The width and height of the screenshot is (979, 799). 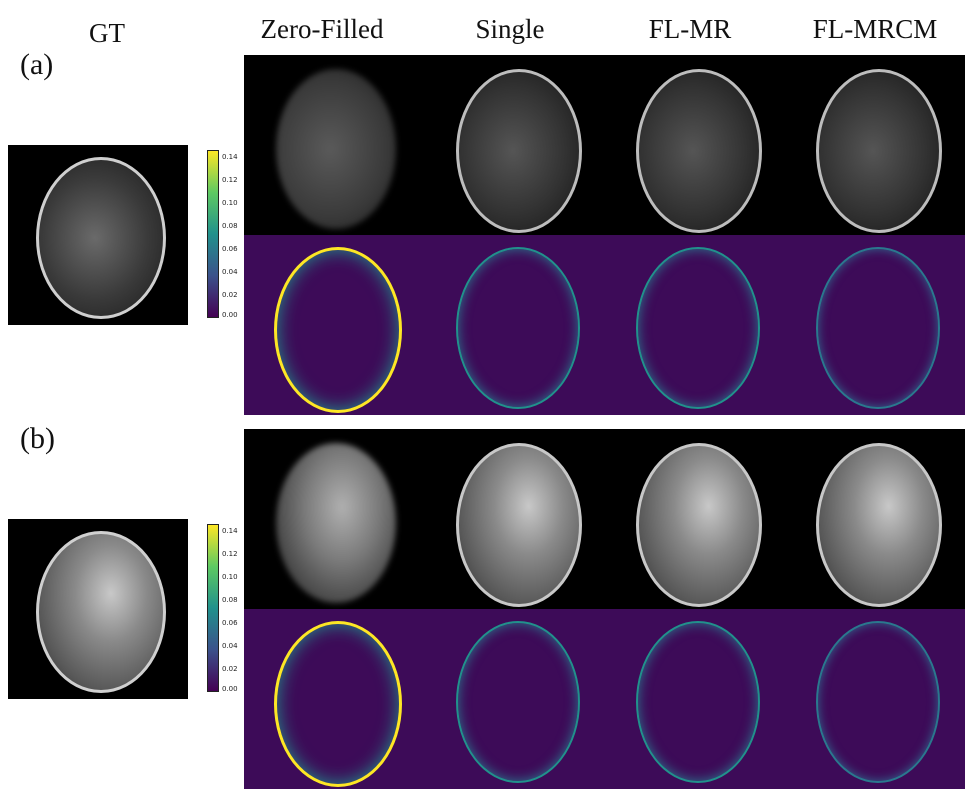 What do you see at coordinates (698, 328) in the screenshot?
I see `error-map-fl-mr-a` at bounding box center [698, 328].